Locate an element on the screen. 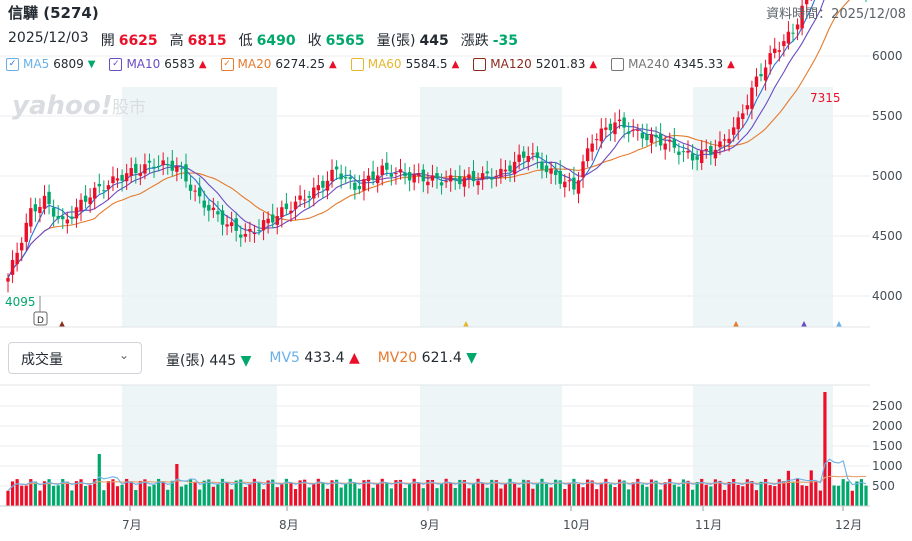 This screenshot has width=912, height=541. change-group: 漲跌 -35 is located at coordinates (489, 40).